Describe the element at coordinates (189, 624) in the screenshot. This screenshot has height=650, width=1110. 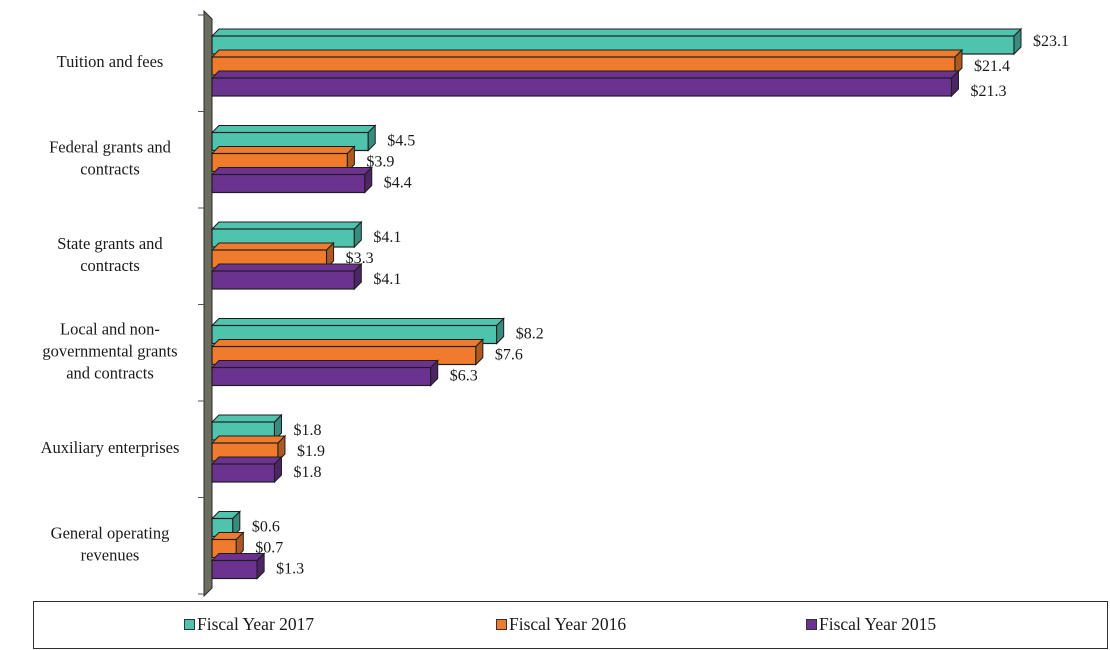
I see `legend-swatch-fy2017` at that location.